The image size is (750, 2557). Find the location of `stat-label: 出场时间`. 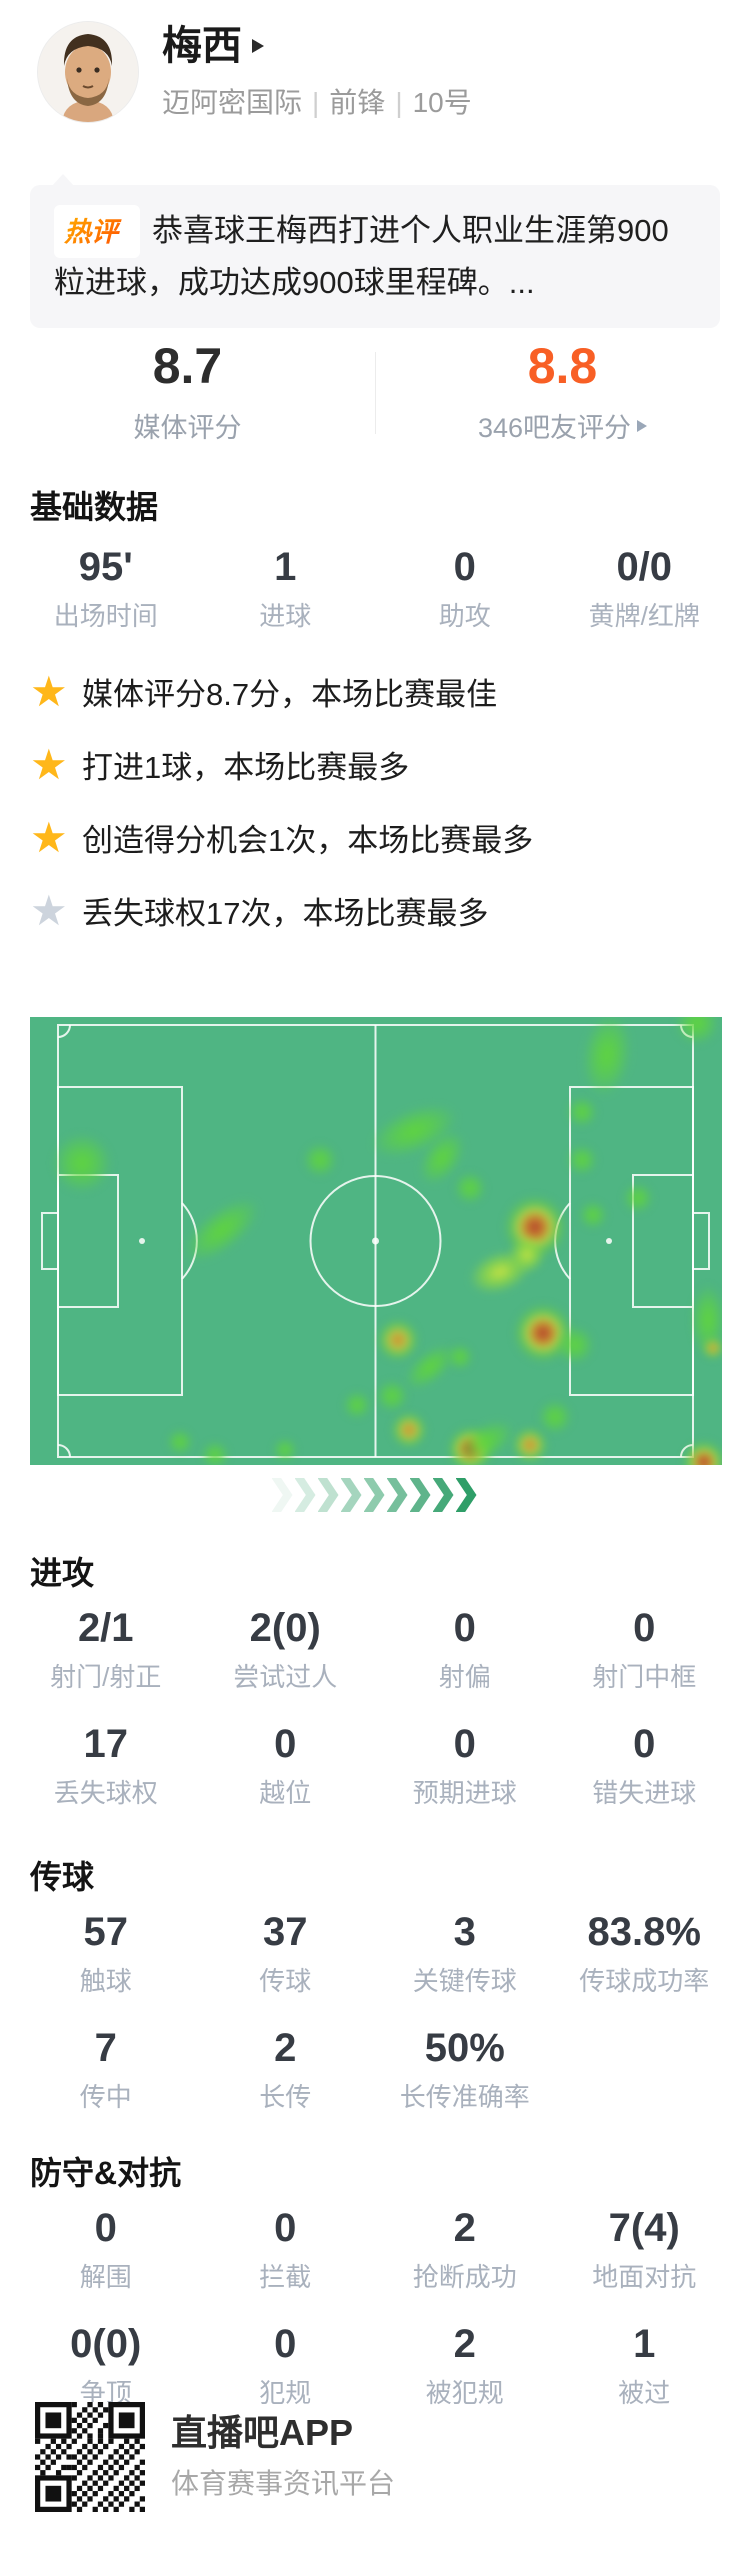

stat-label: 出场时间 is located at coordinates (105, 616).